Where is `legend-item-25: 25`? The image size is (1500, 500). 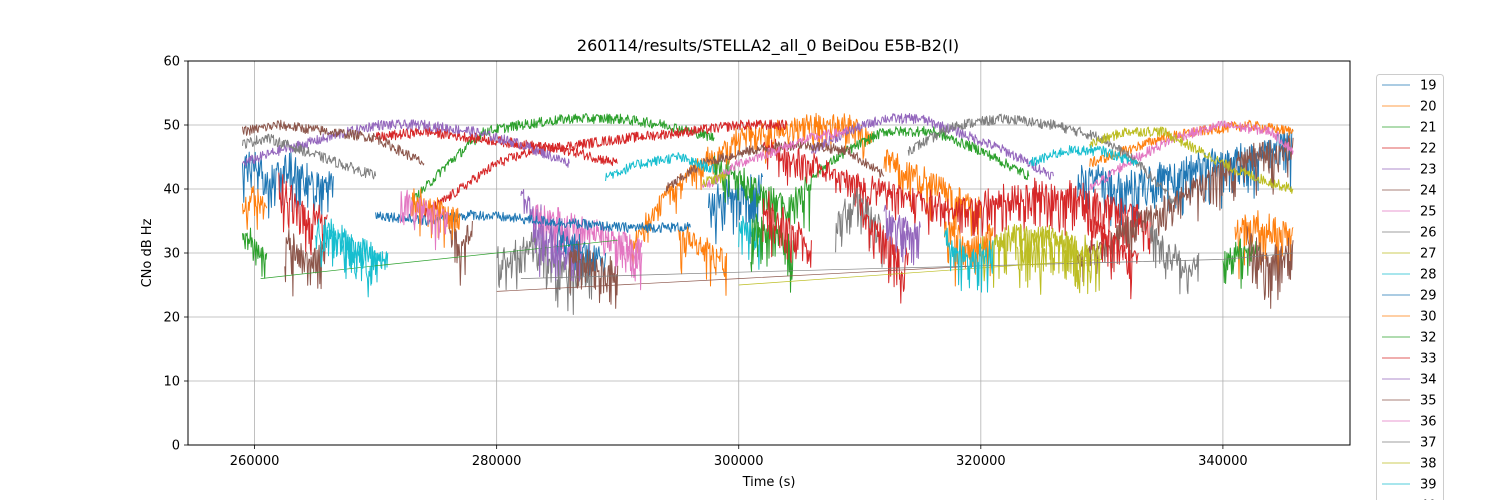
legend-item-25: 25 is located at coordinates (1409, 212).